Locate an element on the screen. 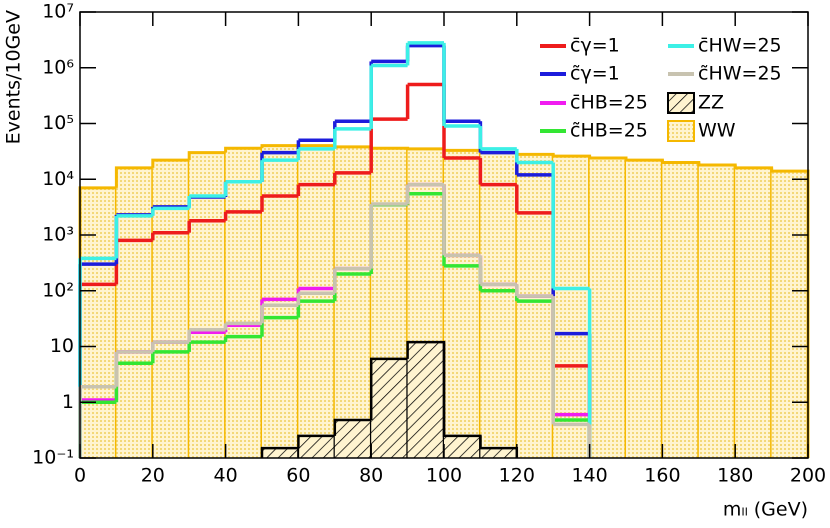 The width and height of the screenshot is (830, 528). x-tick-label: 140 is located at coordinates (589, 476).